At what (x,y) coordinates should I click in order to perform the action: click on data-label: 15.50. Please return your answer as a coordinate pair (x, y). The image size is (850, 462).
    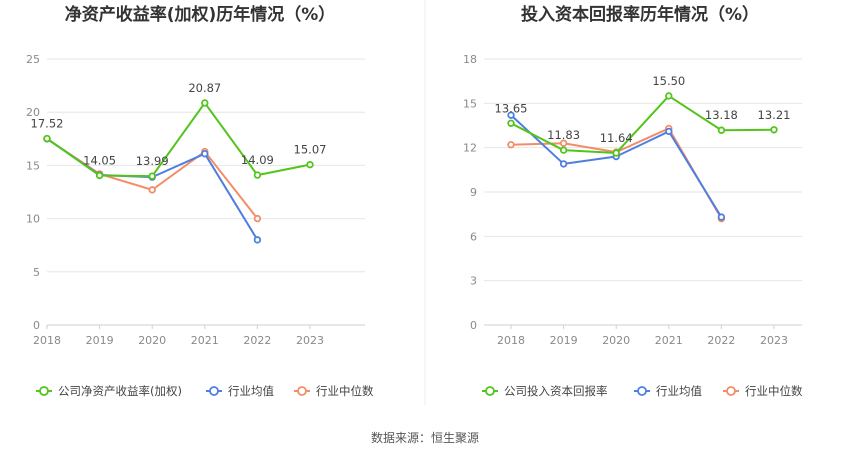
    Looking at the image, I should click on (668, 81).